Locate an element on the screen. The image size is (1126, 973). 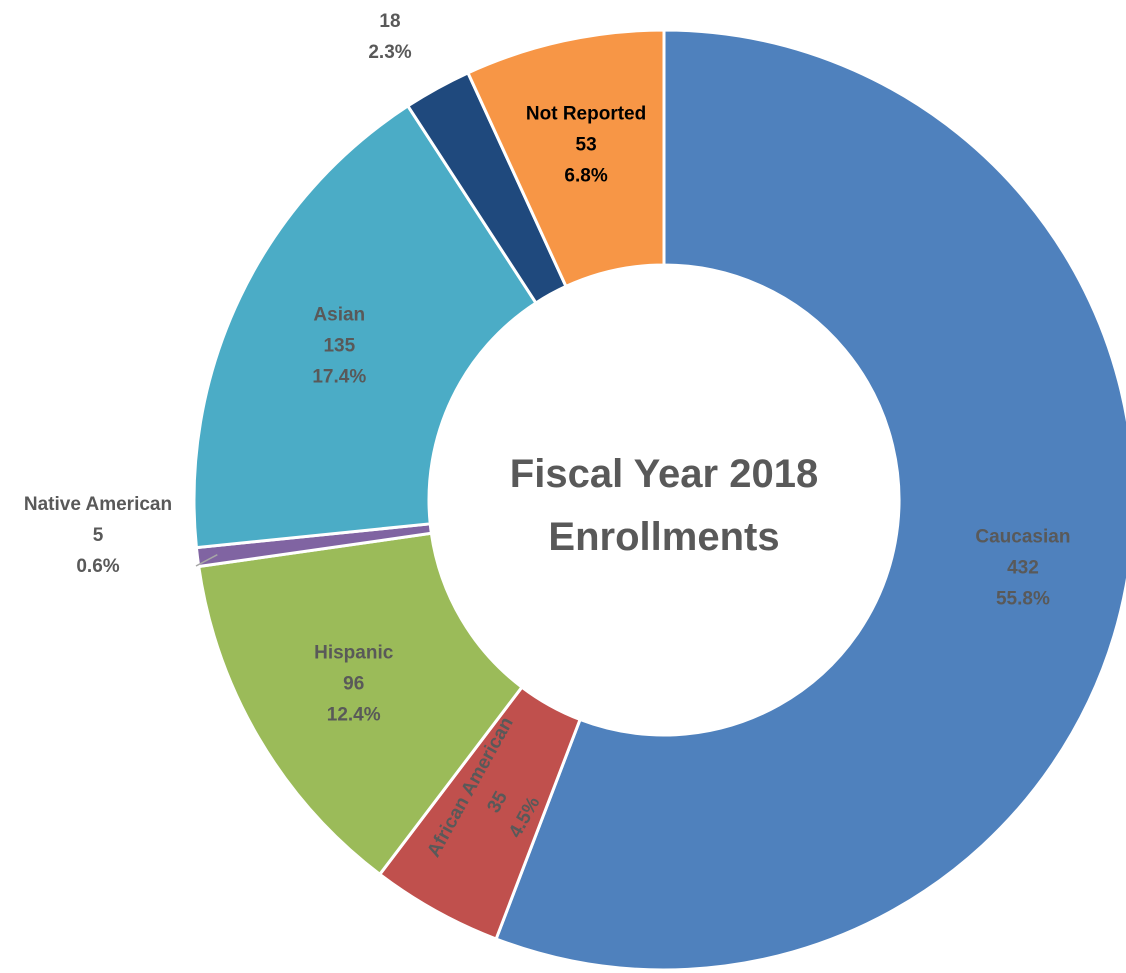
label-value-caucasian: 432 is located at coordinates (1023, 567).